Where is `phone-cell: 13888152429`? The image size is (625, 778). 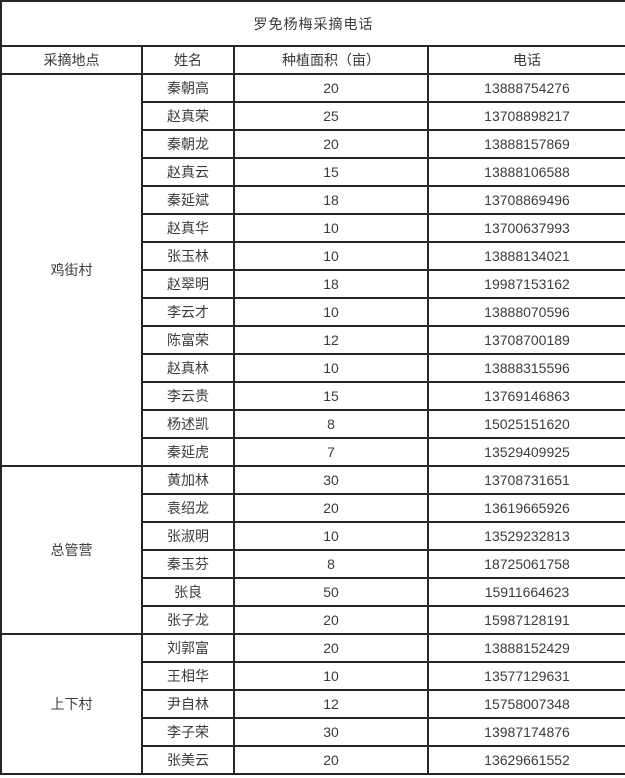
phone-cell: 13888152429 is located at coordinates (526, 648).